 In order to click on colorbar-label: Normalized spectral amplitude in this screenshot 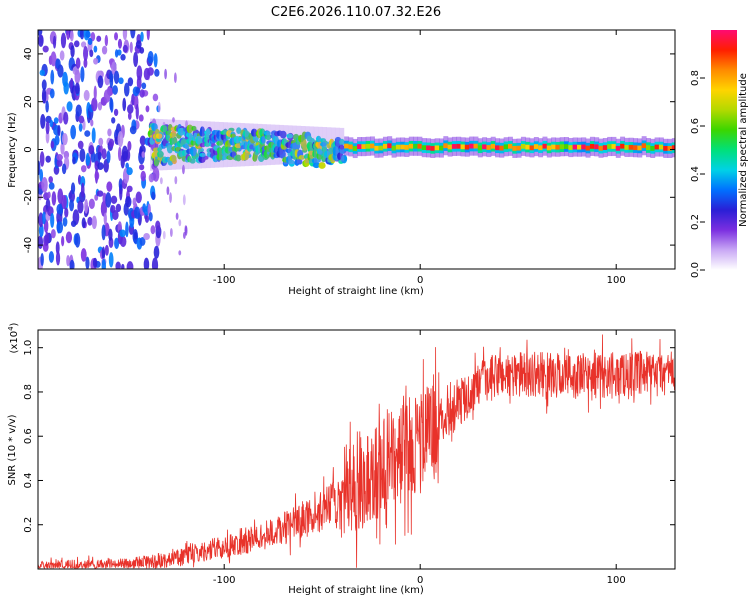, I will do `click(743, 150)`.